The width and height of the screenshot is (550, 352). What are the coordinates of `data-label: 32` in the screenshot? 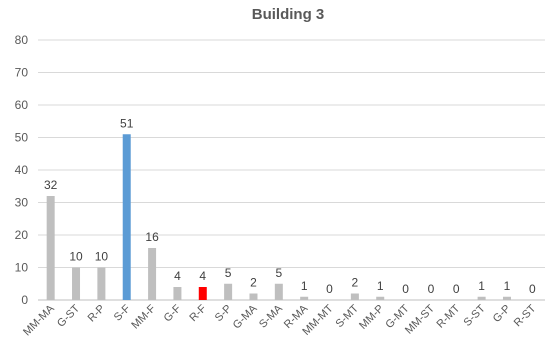 It's located at (51, 185).